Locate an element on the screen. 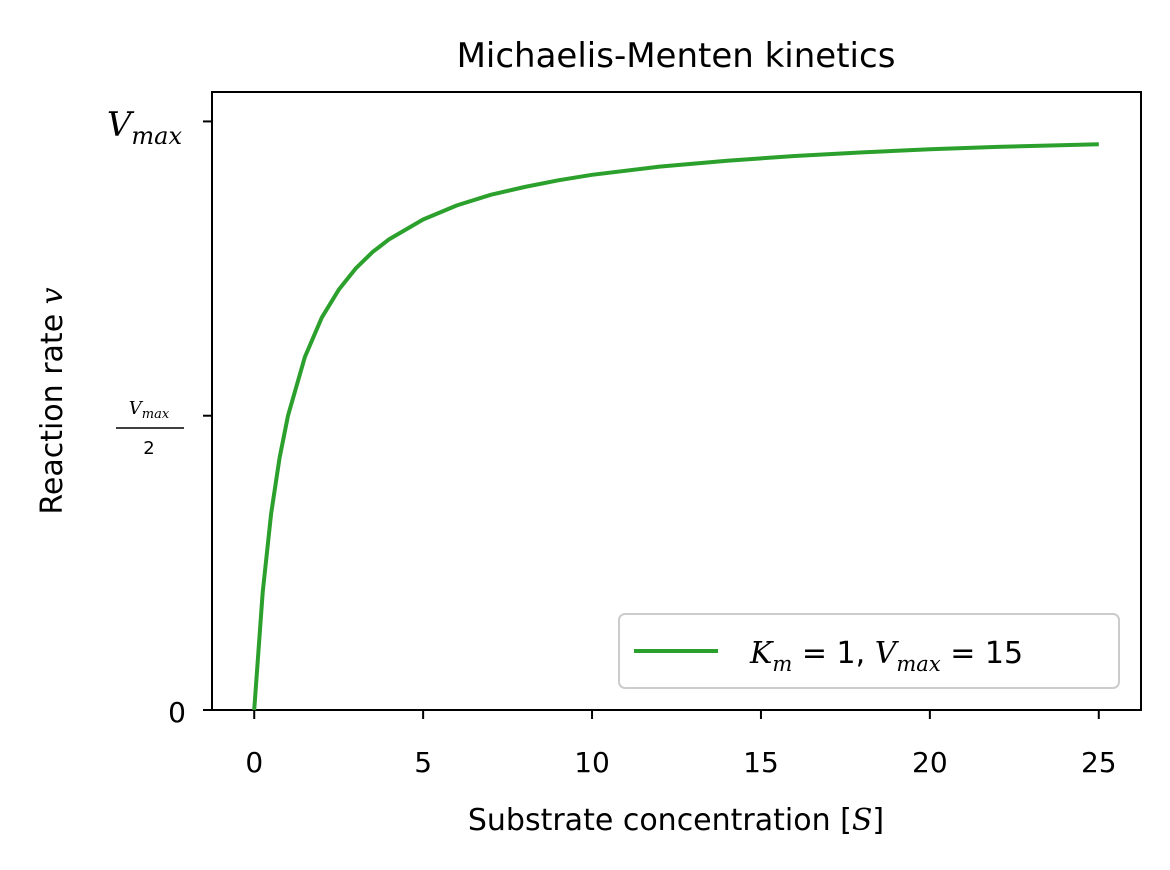 The height and width of the screenshot is (870, 1170). x-tick-label: 15 is located at coordinates (761, 762).